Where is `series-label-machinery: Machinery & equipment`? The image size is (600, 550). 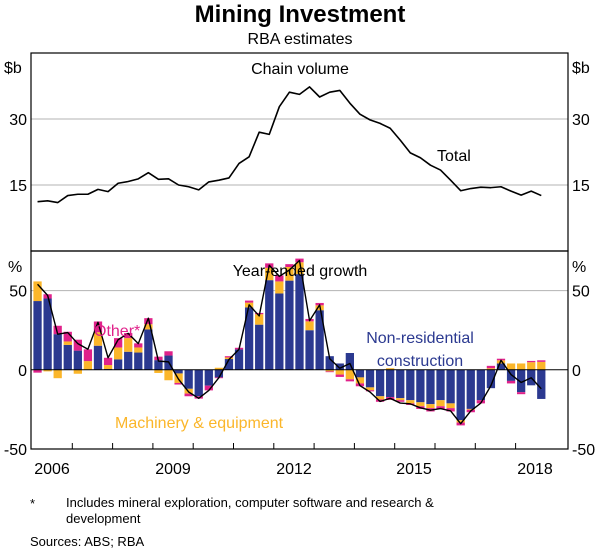 series-label-machinery: Machinery & equipment is located at coordinates (199, 423).